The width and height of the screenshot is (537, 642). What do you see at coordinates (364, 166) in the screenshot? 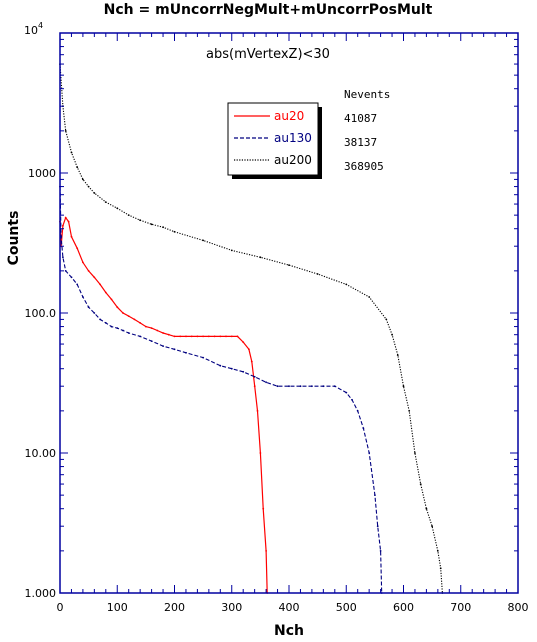
I see `nevents-au200: 368905` at bounding box center [364, 166].